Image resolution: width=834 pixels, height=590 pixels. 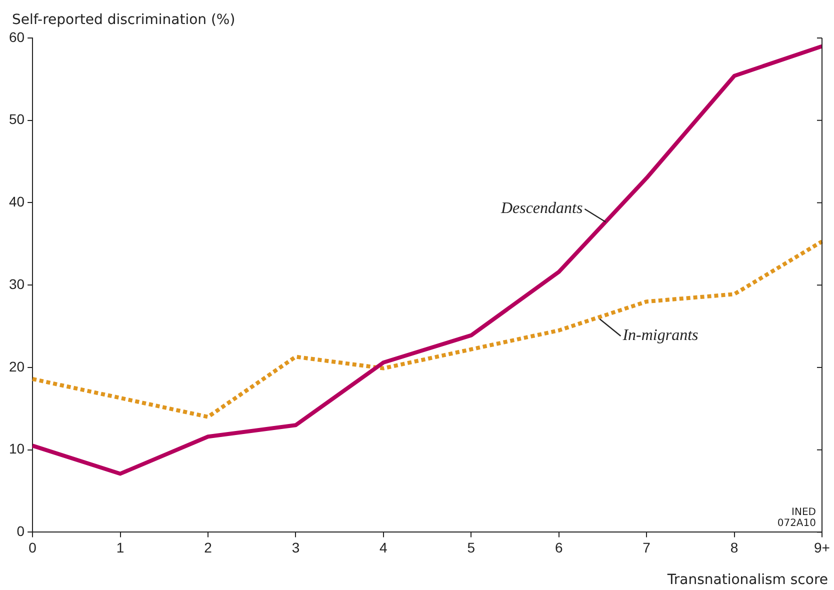 What do you see at coordinates (32, 547) in the screenshot?
I see `x-tick-label: 0` at bounding box center [32, 547].